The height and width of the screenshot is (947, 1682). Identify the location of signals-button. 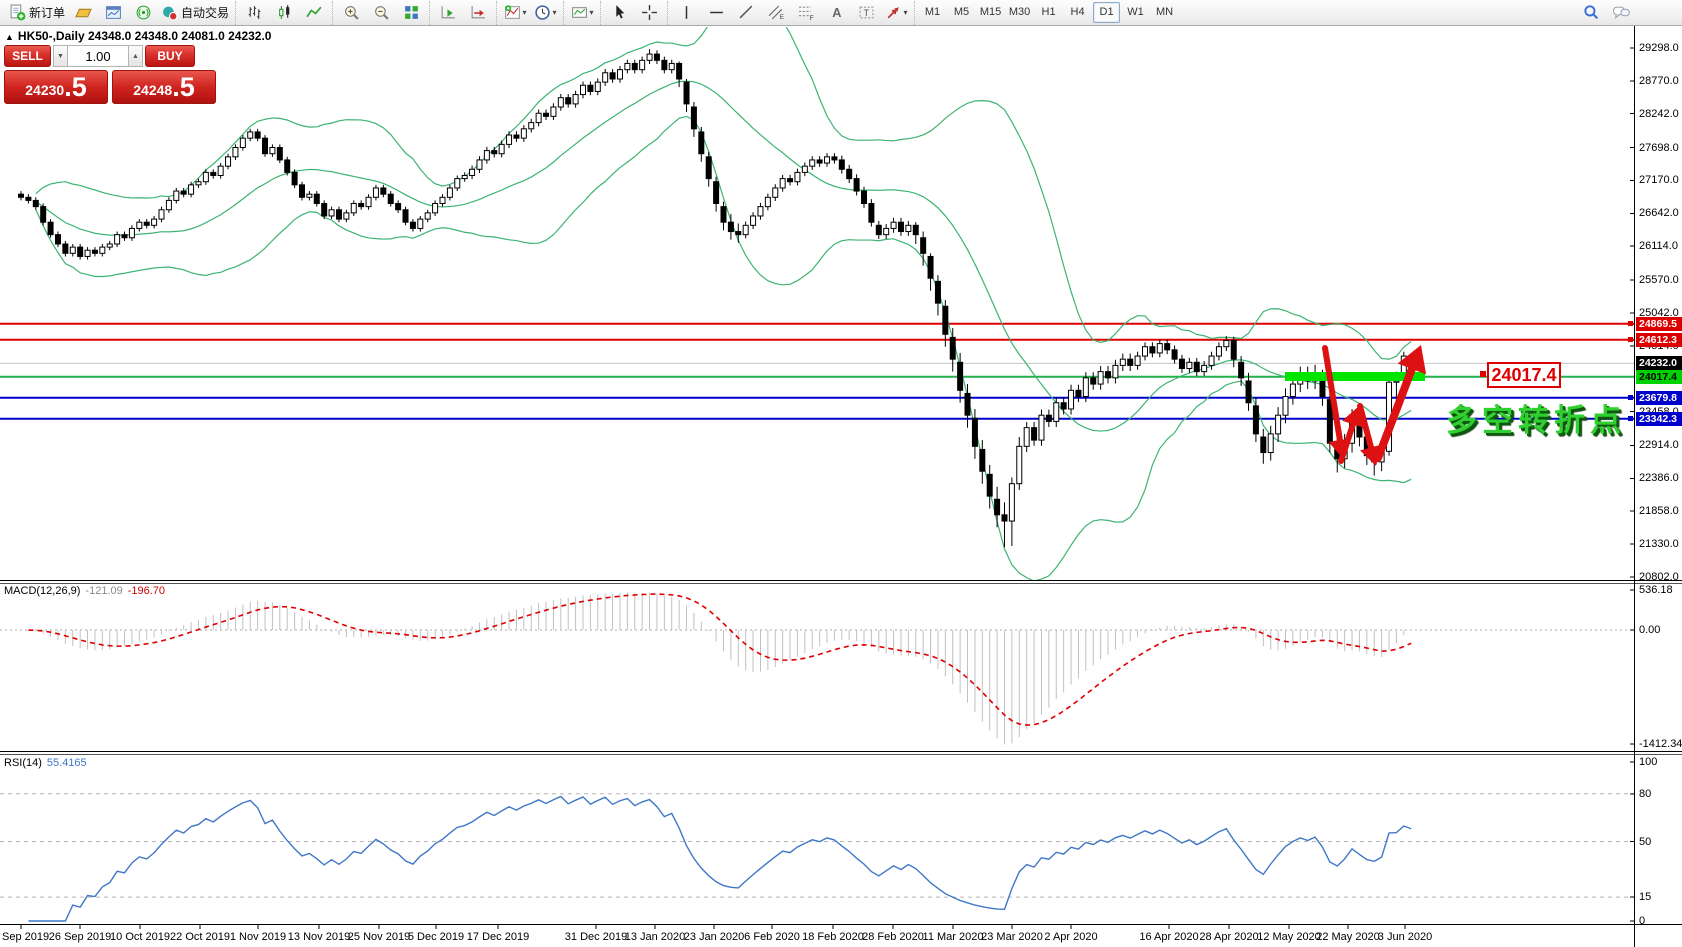
(143, 13).